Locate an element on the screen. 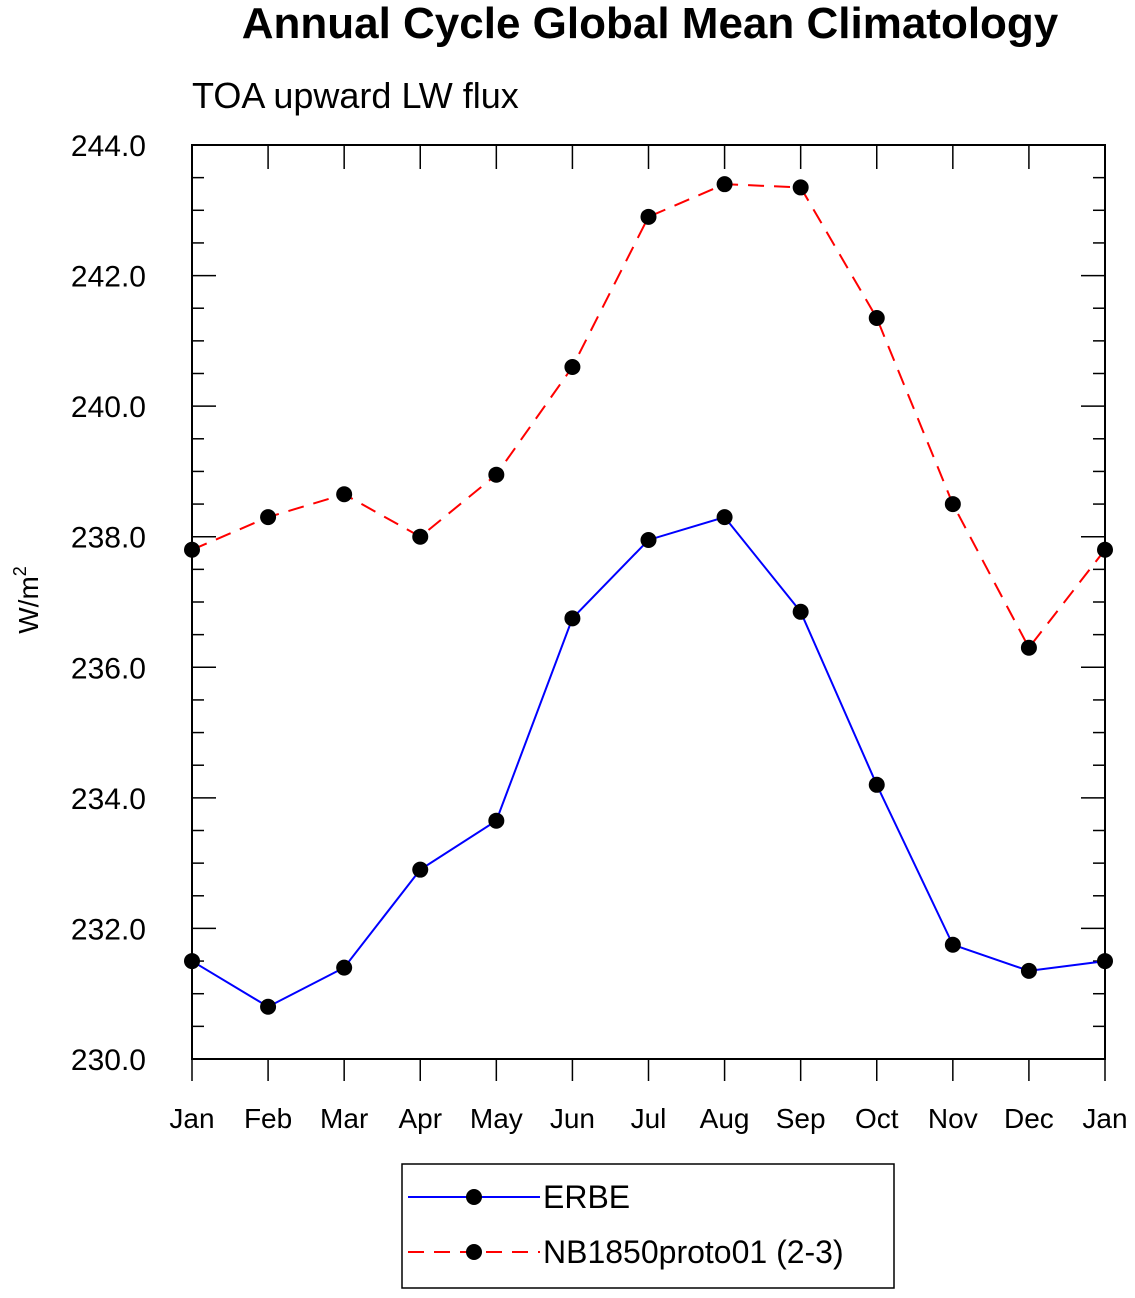 Image resolution: width=1135 pixels, height=1298 pixels. x-tick-label: Apr is located at coordinates (420, 1118).